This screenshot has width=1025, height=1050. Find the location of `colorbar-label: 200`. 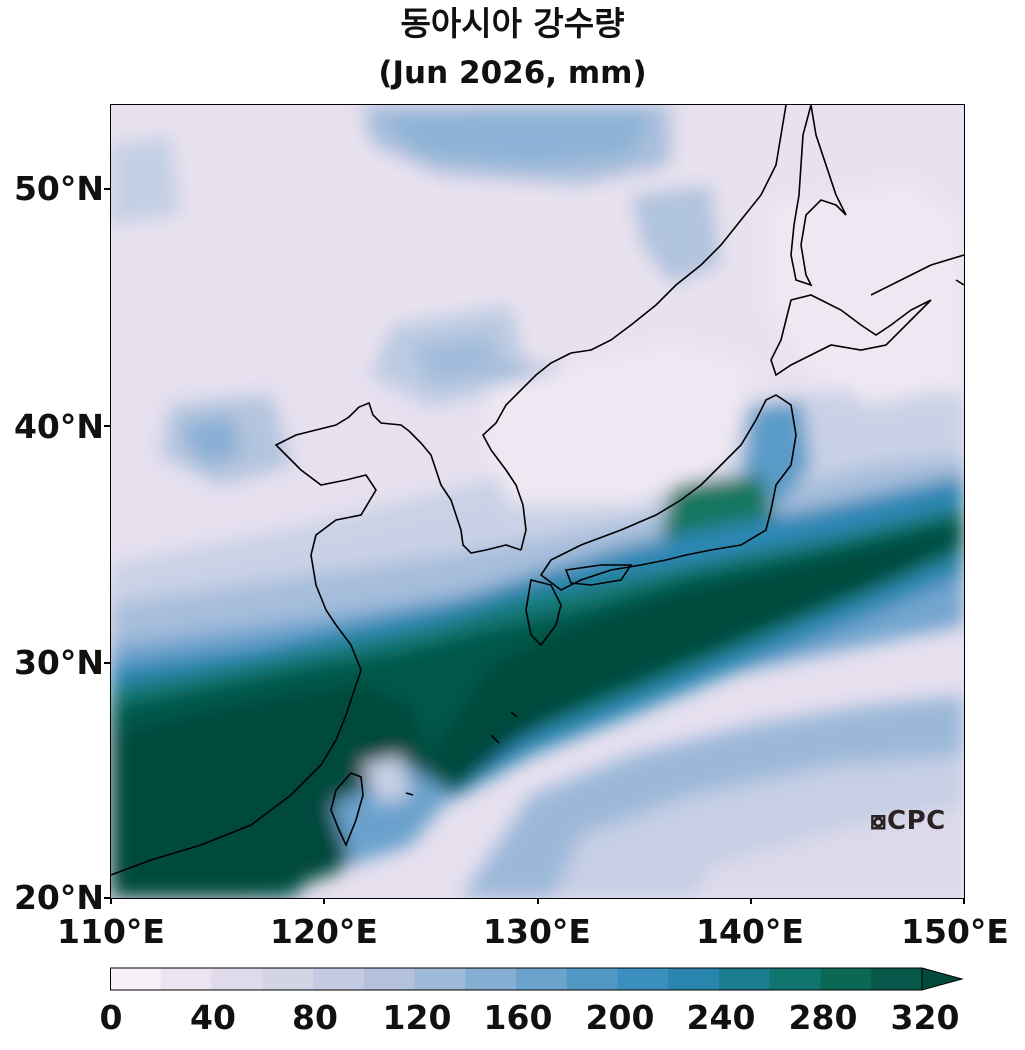

colorbar-label: 200 is located at coordinates (620, 1017).